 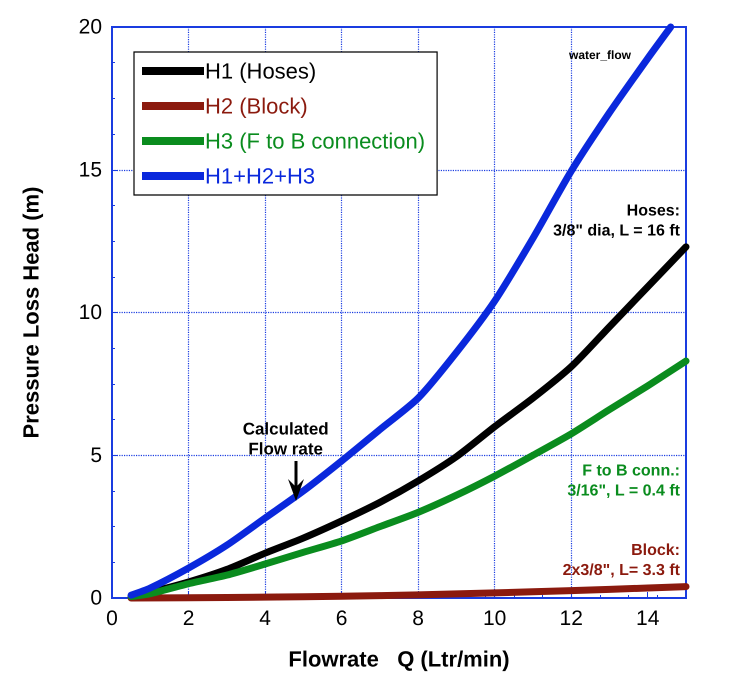 I want to click on annotation: Hoses: 3/8" dia, L = 16 ft, so click(x=617, y=221).